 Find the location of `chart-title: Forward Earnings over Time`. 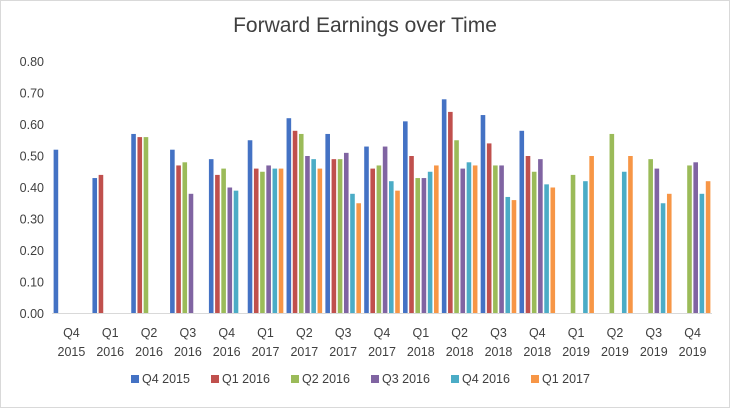

chart-title: Forward Earnings over Time is located at coordinates (365, 25).